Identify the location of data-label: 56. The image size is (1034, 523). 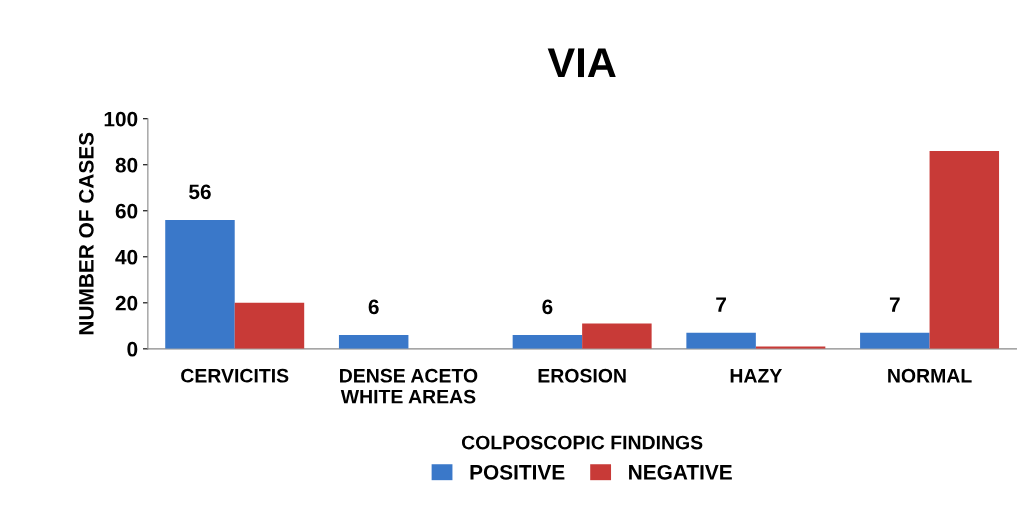
(200, 192).